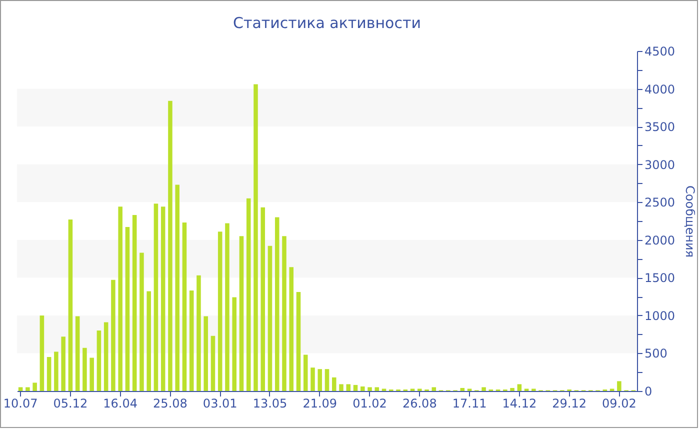 This screenshot has height=430, width=700. What do you see at coordinates (270, 403) in the screenshot?
I see `x-tick-label: 13.05` at bounding box center [270, 403].